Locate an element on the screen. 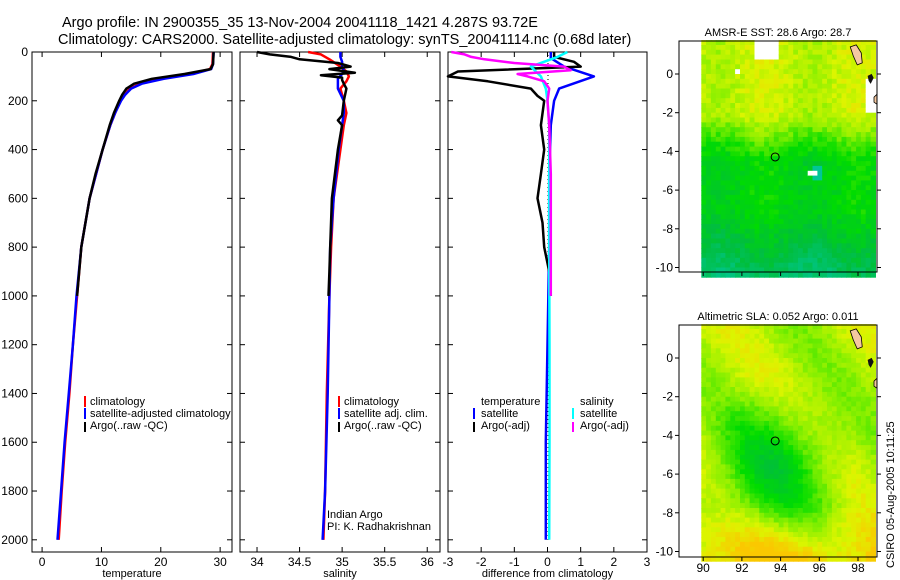 This screenshot has height=580, width=900. y-tick-label: -4 is located at coordinates (667, 151).